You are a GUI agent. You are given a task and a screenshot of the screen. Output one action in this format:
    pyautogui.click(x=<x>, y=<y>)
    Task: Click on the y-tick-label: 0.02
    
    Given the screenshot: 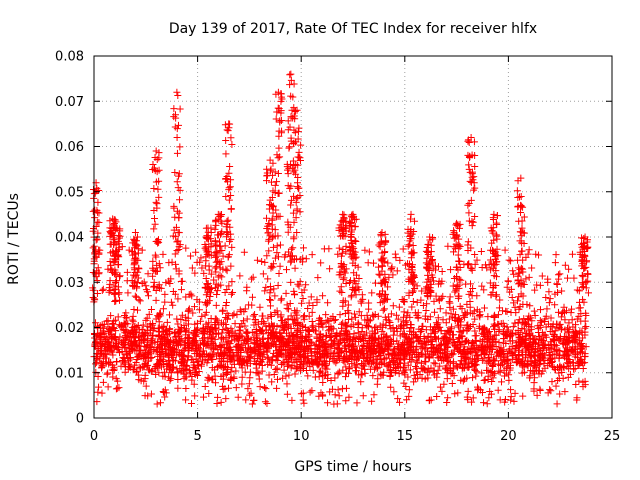 What is the action you would take?
    pyautogui.click(x=69, y=328)
    